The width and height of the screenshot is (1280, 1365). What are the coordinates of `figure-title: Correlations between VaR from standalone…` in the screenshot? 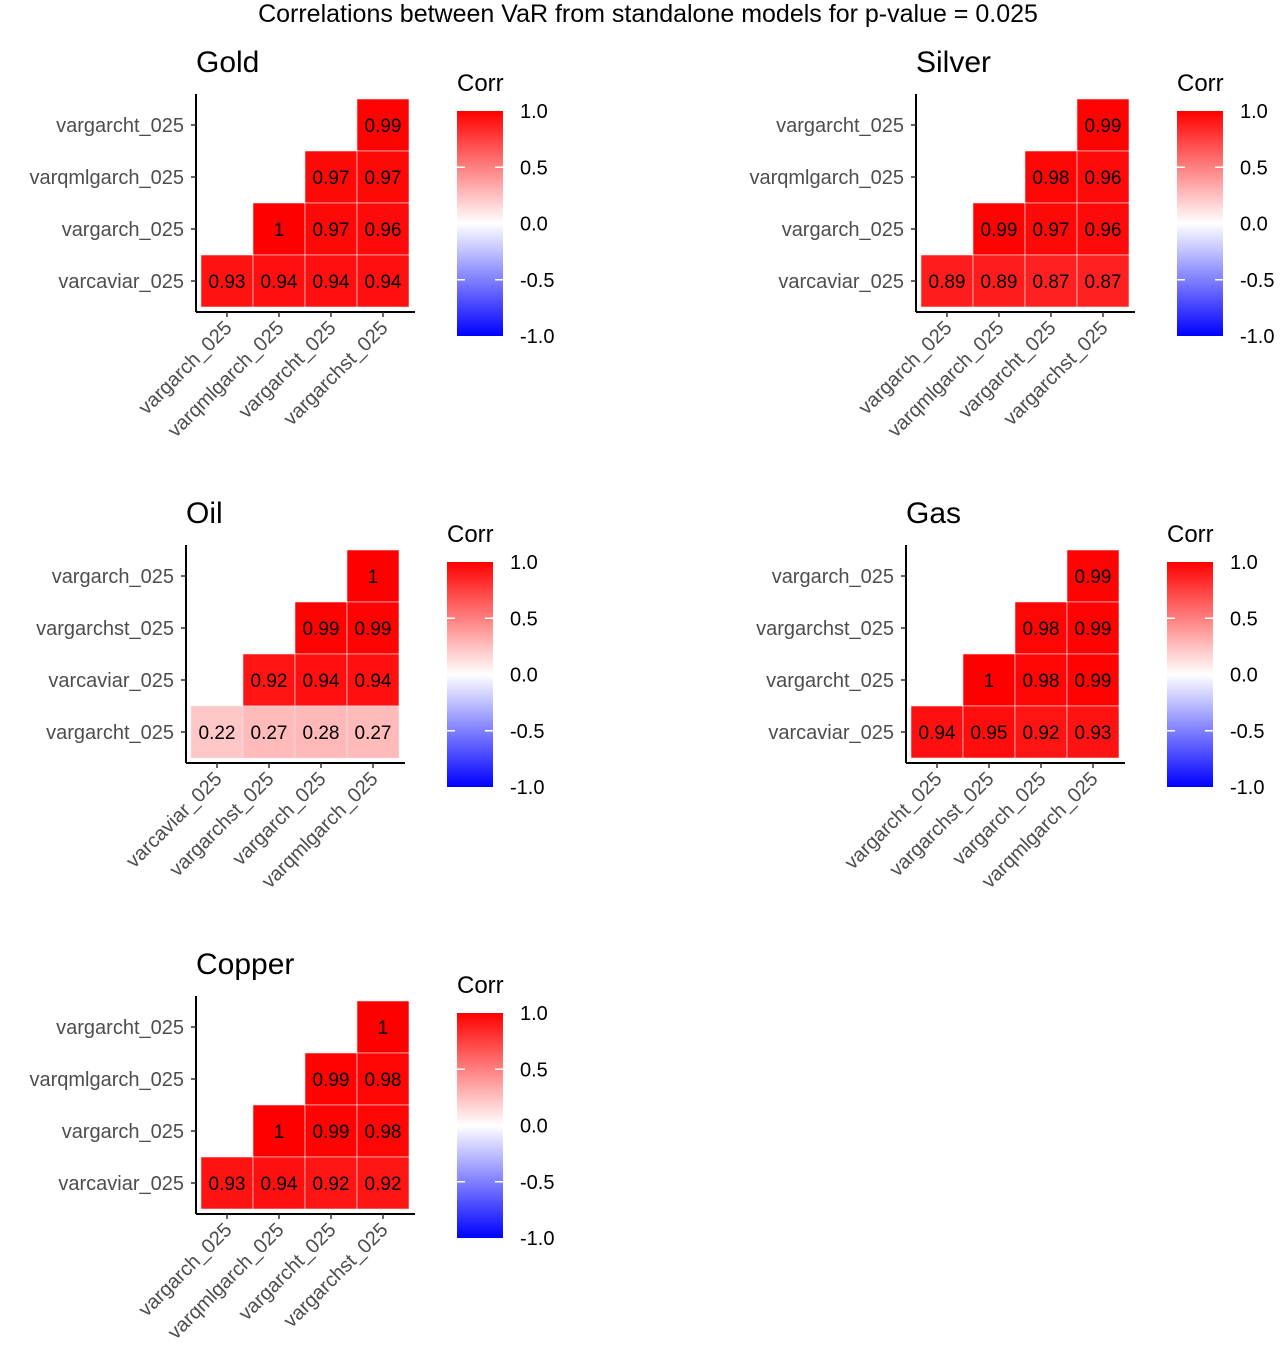 It's located at (648, 14).